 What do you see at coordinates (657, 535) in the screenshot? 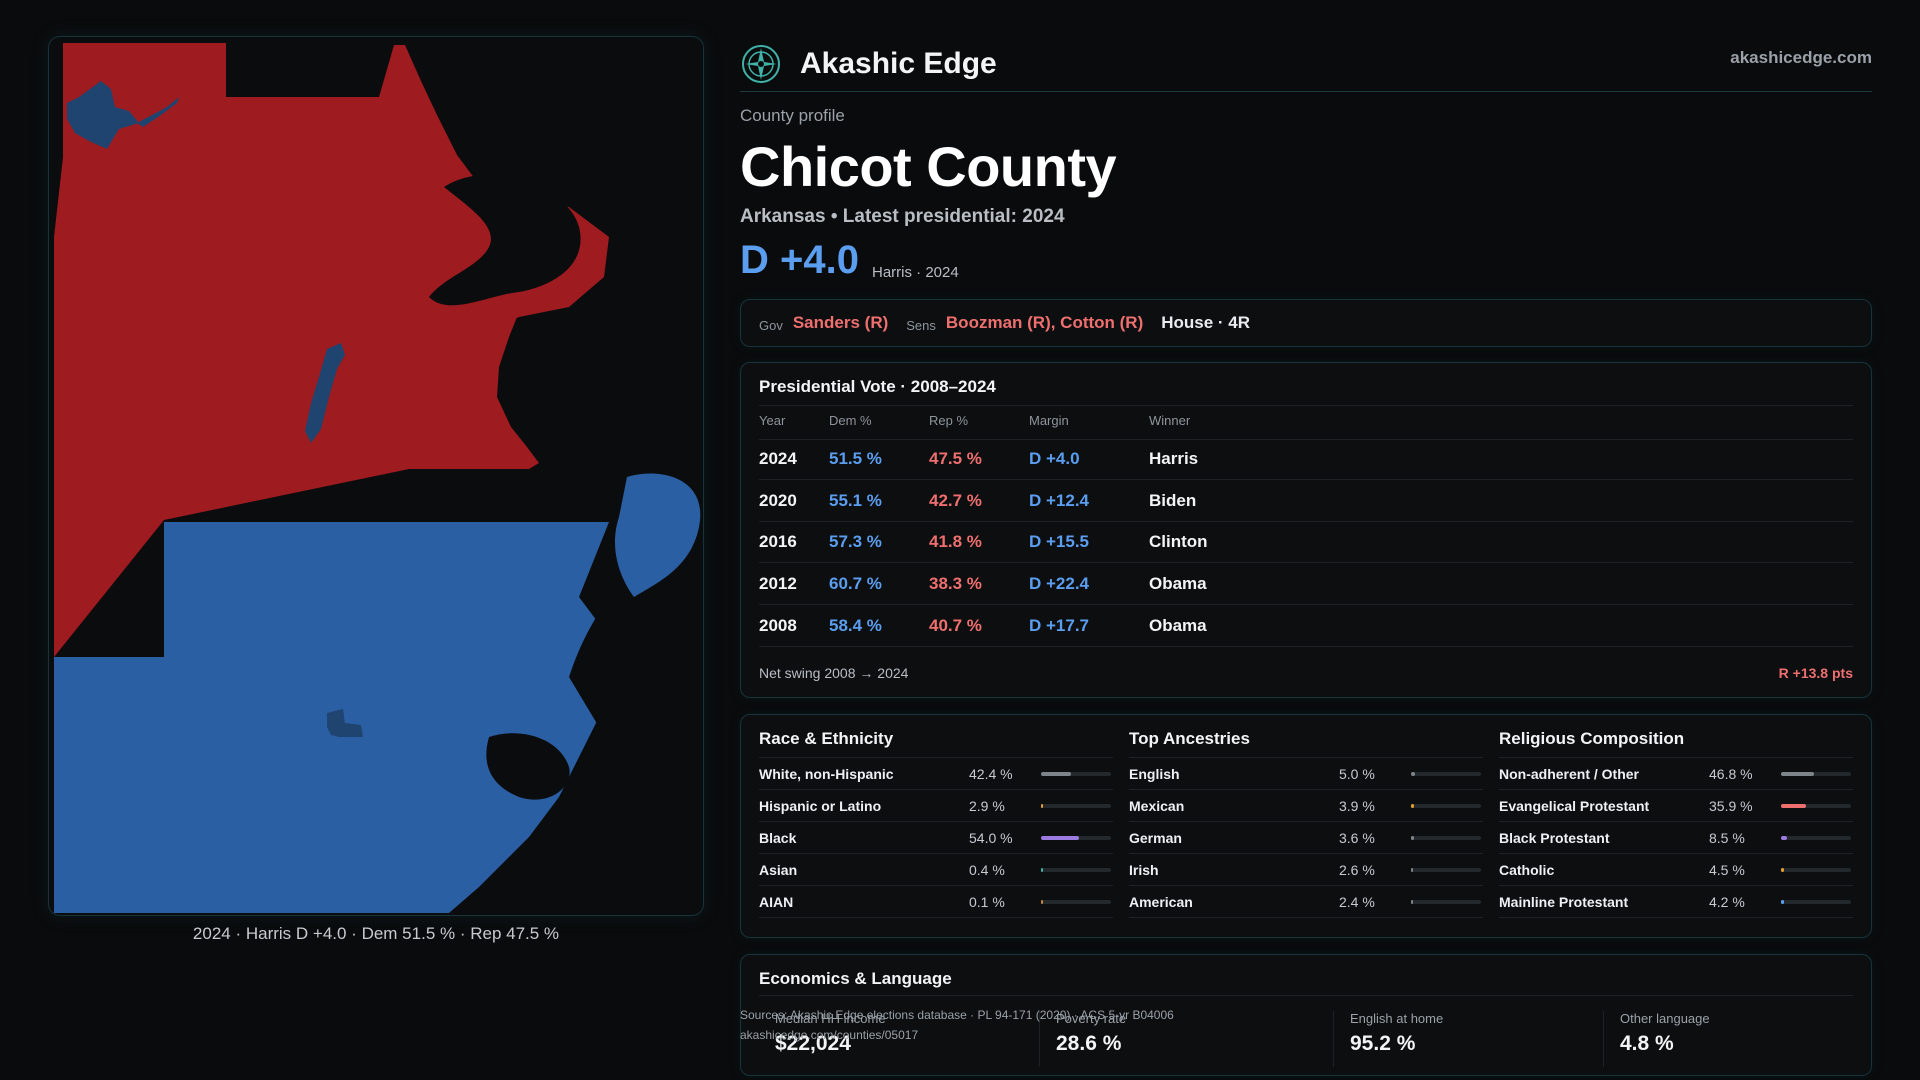
I see `dem-precinct-east` at bounding box center [657, 535].